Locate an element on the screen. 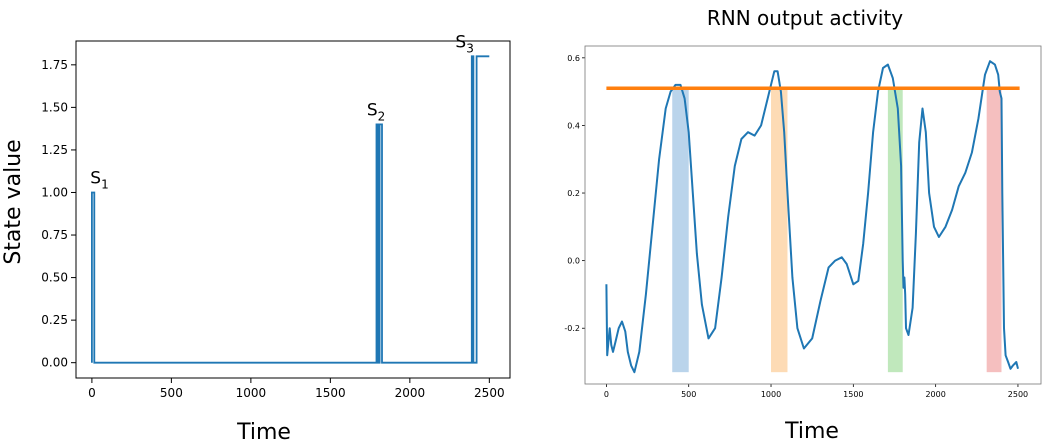 The image size is (1045, 442). right-ytick-label: 0.2 is located at coordinates (573, 193).